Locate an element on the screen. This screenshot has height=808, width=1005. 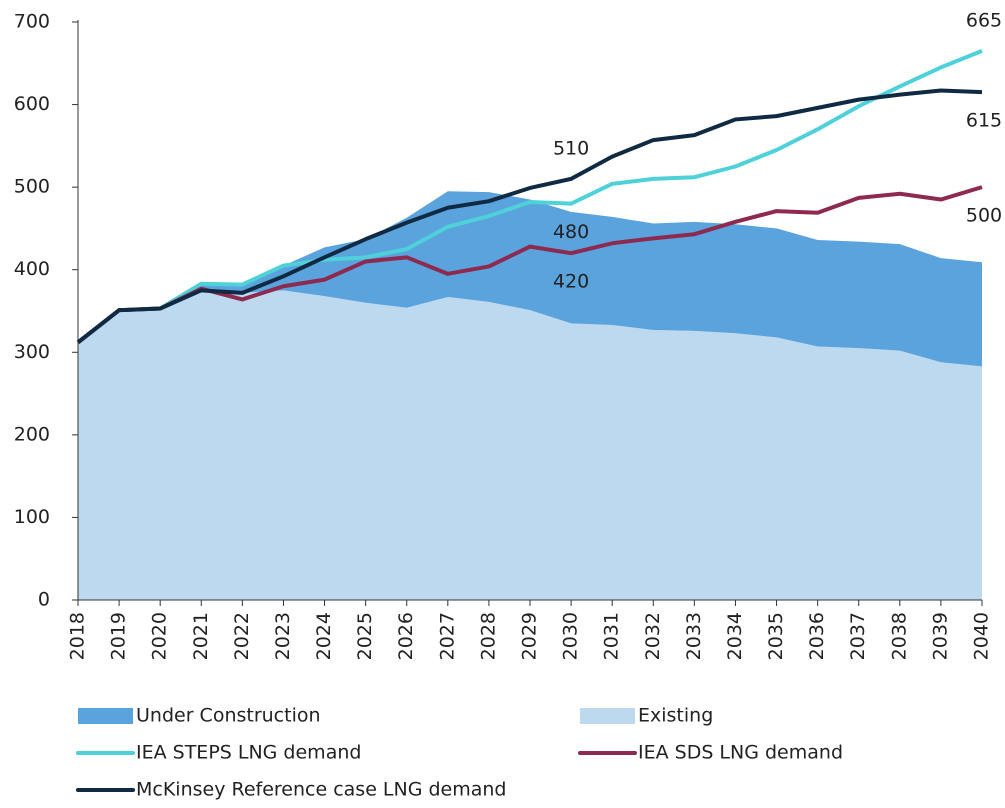
legend-label: IEA SDS LNG demand is located at coordinates (740, 753).